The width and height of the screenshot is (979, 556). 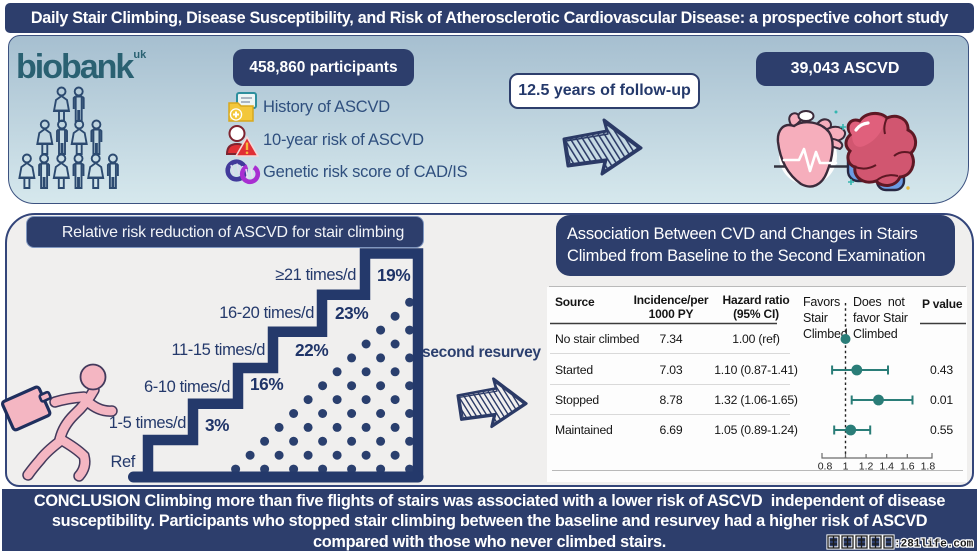 What do you see at coordinates (866, 467) in the screenshot?
I see `svg-text: 1.2` at bounding box center [866, 467].